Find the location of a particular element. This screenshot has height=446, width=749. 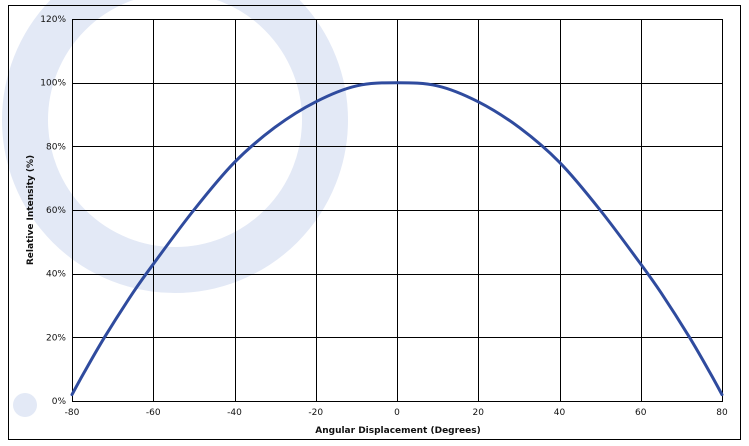

y-axis-title: Relative Intensity (%) is located at coordinates (31, 210).